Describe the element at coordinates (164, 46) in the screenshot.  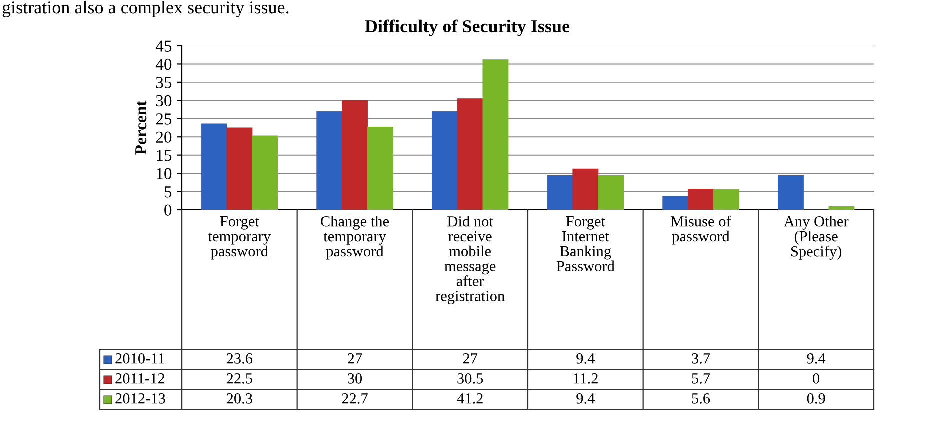
I see `y-tick-label: 45` at that location.